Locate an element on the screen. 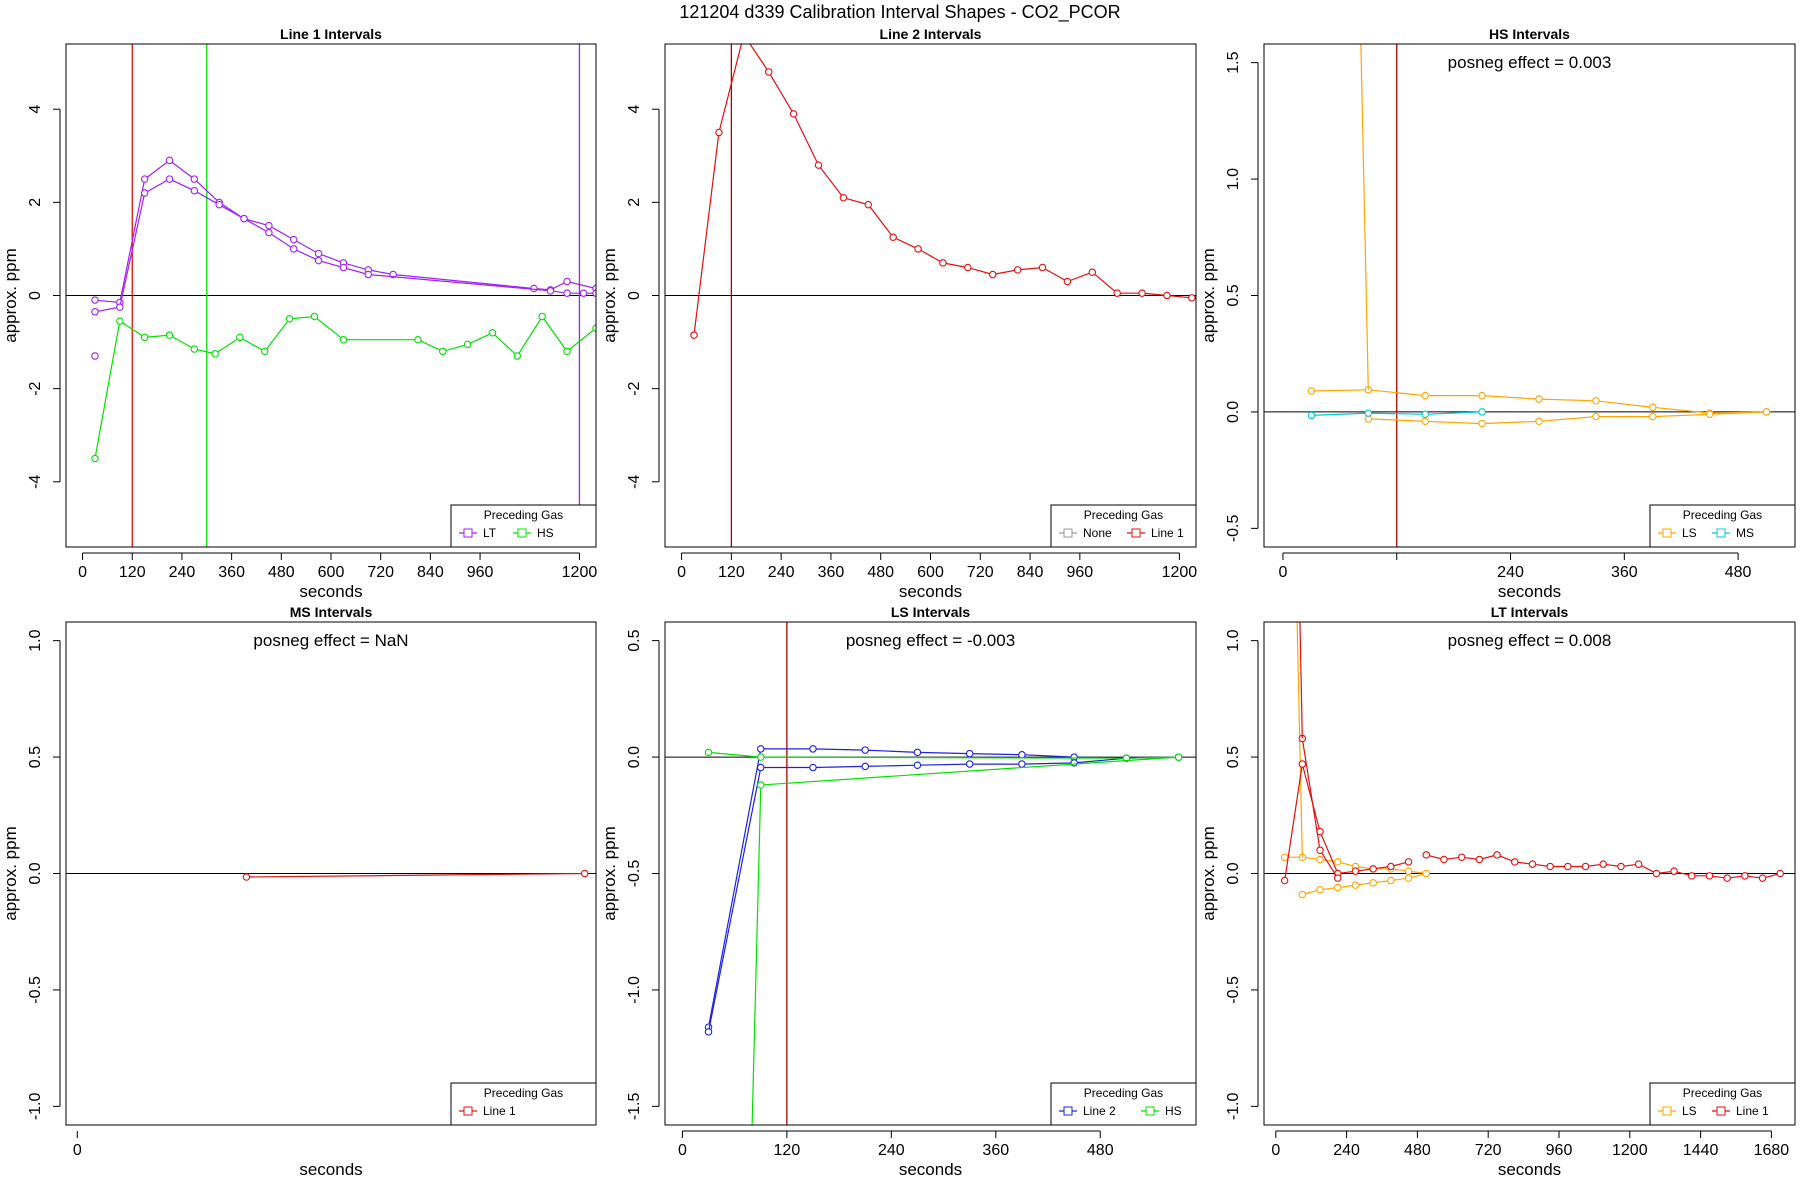 The width and height of the screenshot is (1800, 1200). y-tick-label: 0 is located at coordinates (634, 295).